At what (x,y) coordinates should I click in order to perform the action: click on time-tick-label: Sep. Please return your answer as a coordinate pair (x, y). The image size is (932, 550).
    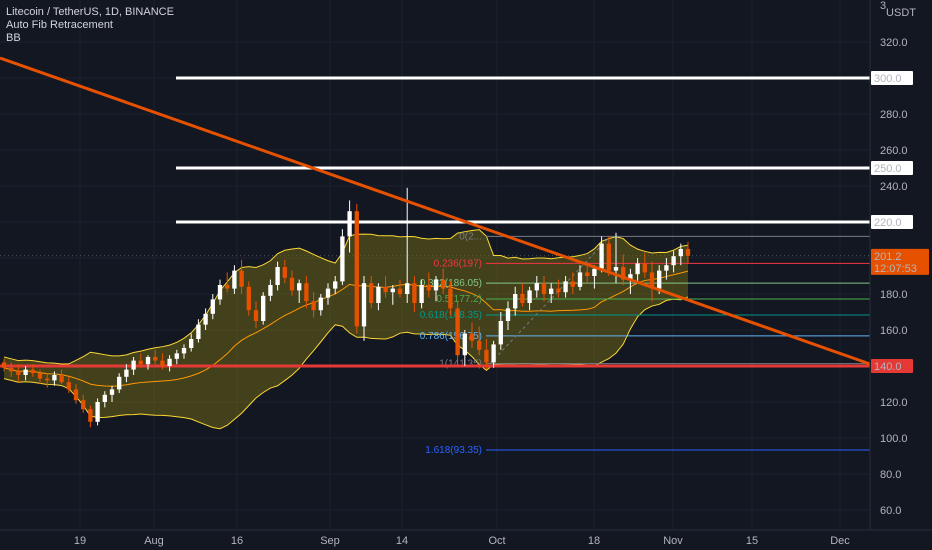
    Looking at the image, I should click on (330, 541).